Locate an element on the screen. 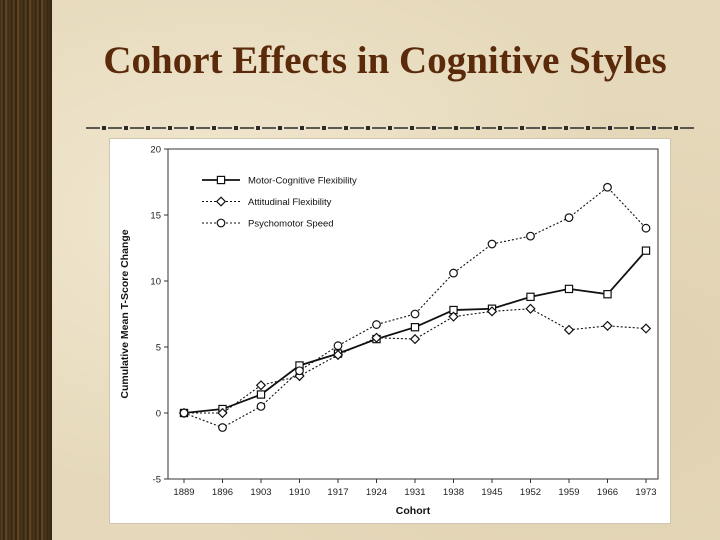 The height and width of the screenshot is (540, 720). x-tick-label: 1910 is located at coordinates (299, 492).